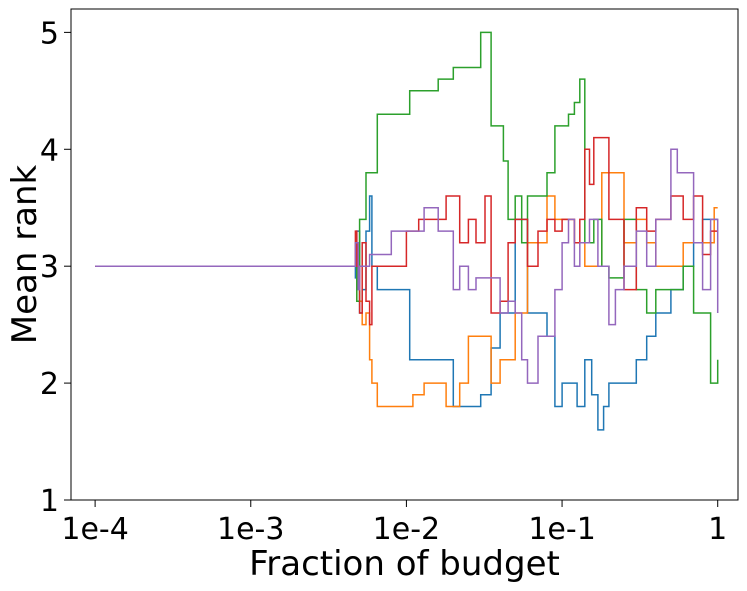 The height and width of the screenshot is (591, 747). Describe the element at coordinates (49, 501) in the screenshot. I see `y-tick-label: 1` at that location.